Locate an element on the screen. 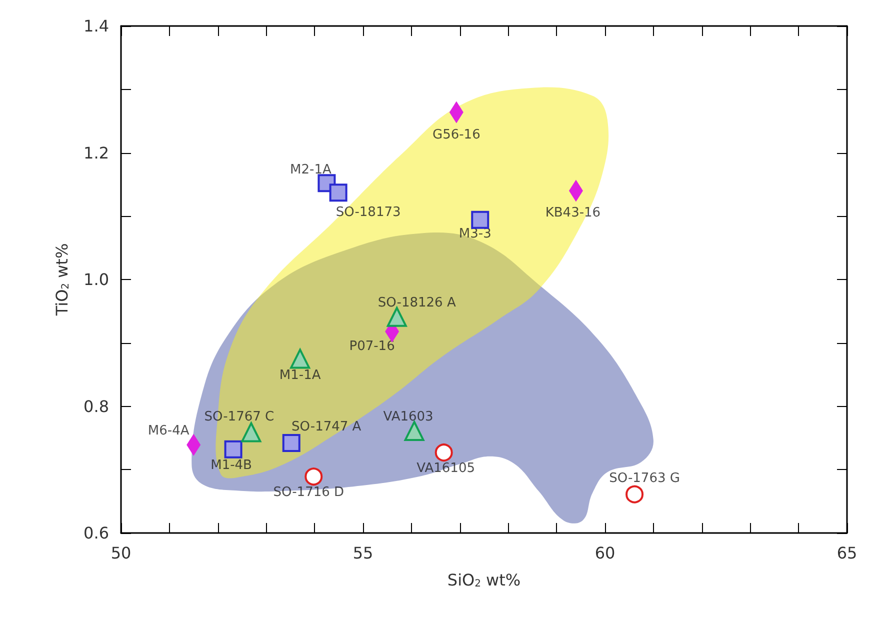 The width and height of the screenshot is (871, 620). annotation: SO-1763 G is located at coordinates (644, 478).